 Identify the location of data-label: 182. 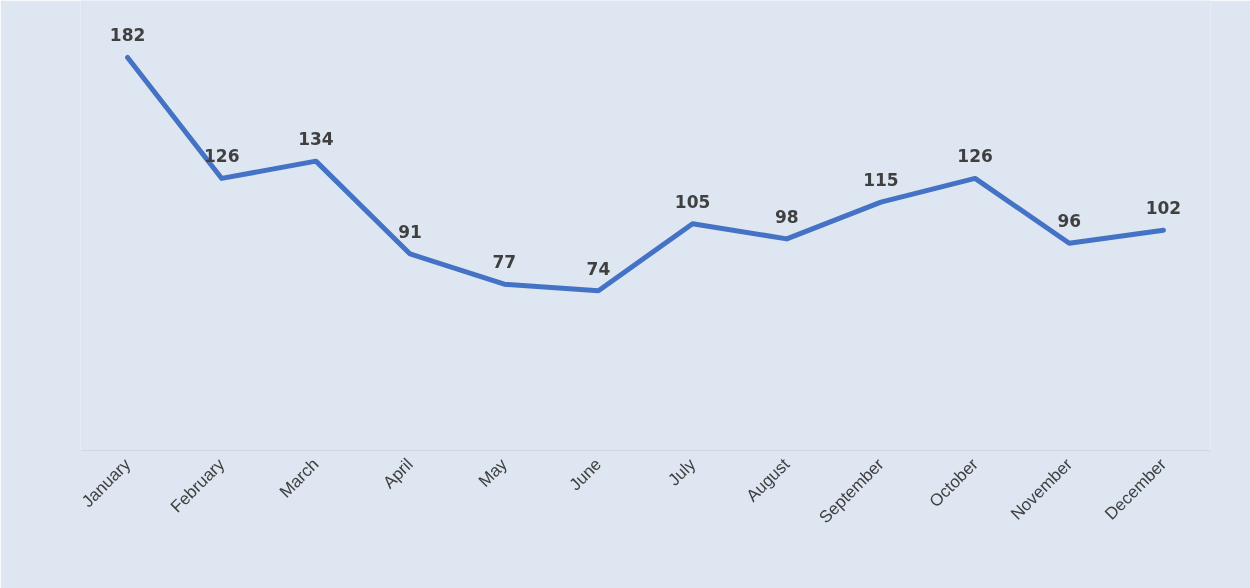
(127, 35).